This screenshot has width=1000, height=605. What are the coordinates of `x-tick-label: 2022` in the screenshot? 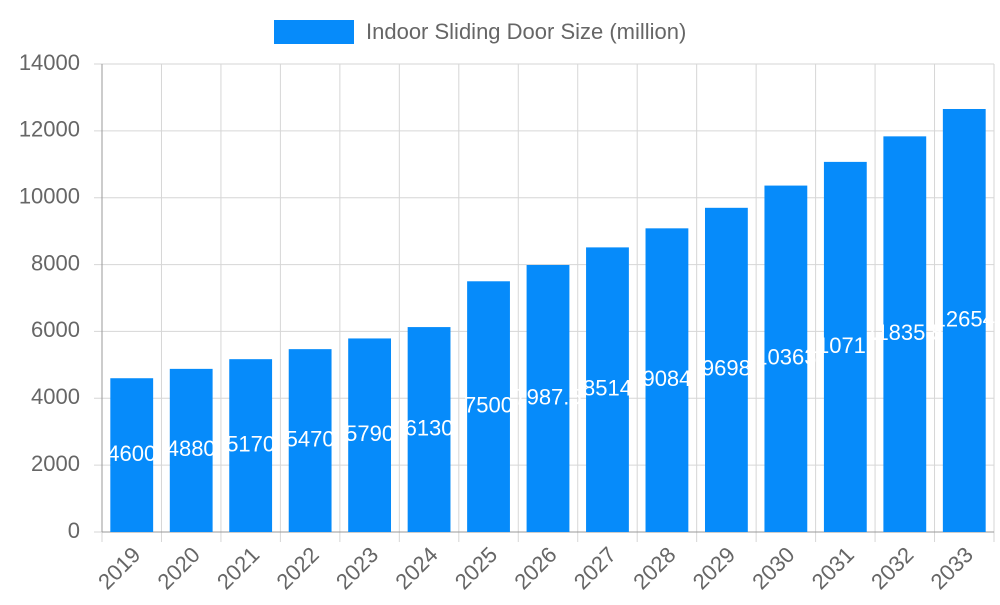 It's located at (297, 568).